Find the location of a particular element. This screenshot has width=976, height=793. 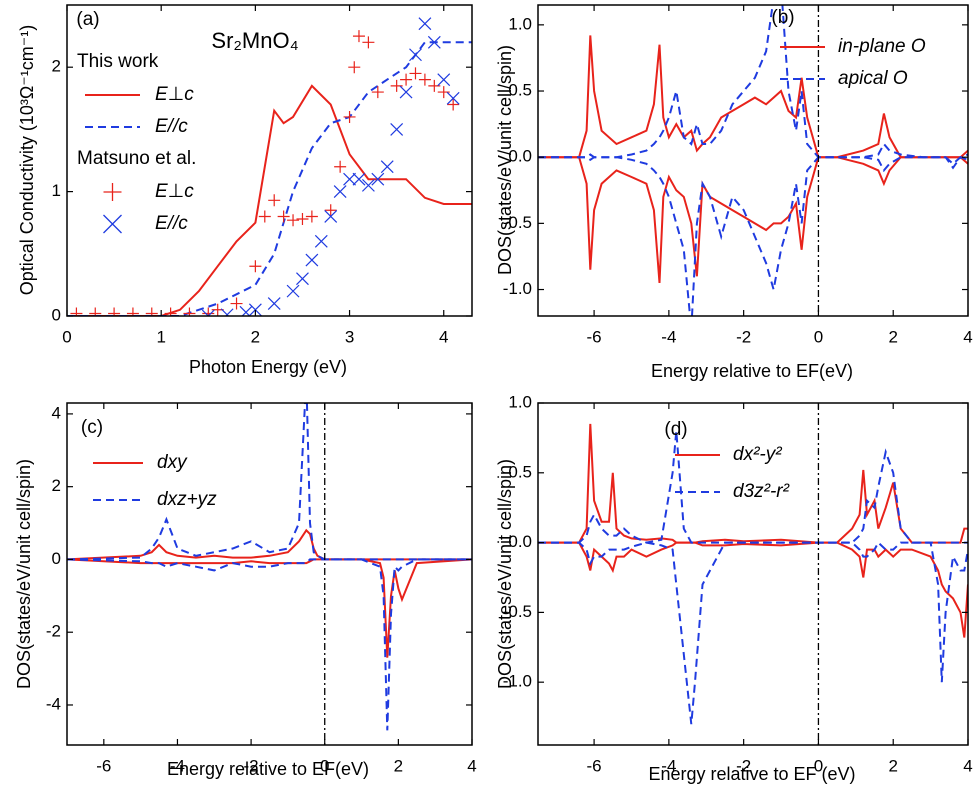

x-axis-label: Photon Energy (eV) is located at coordinates (268, 367).